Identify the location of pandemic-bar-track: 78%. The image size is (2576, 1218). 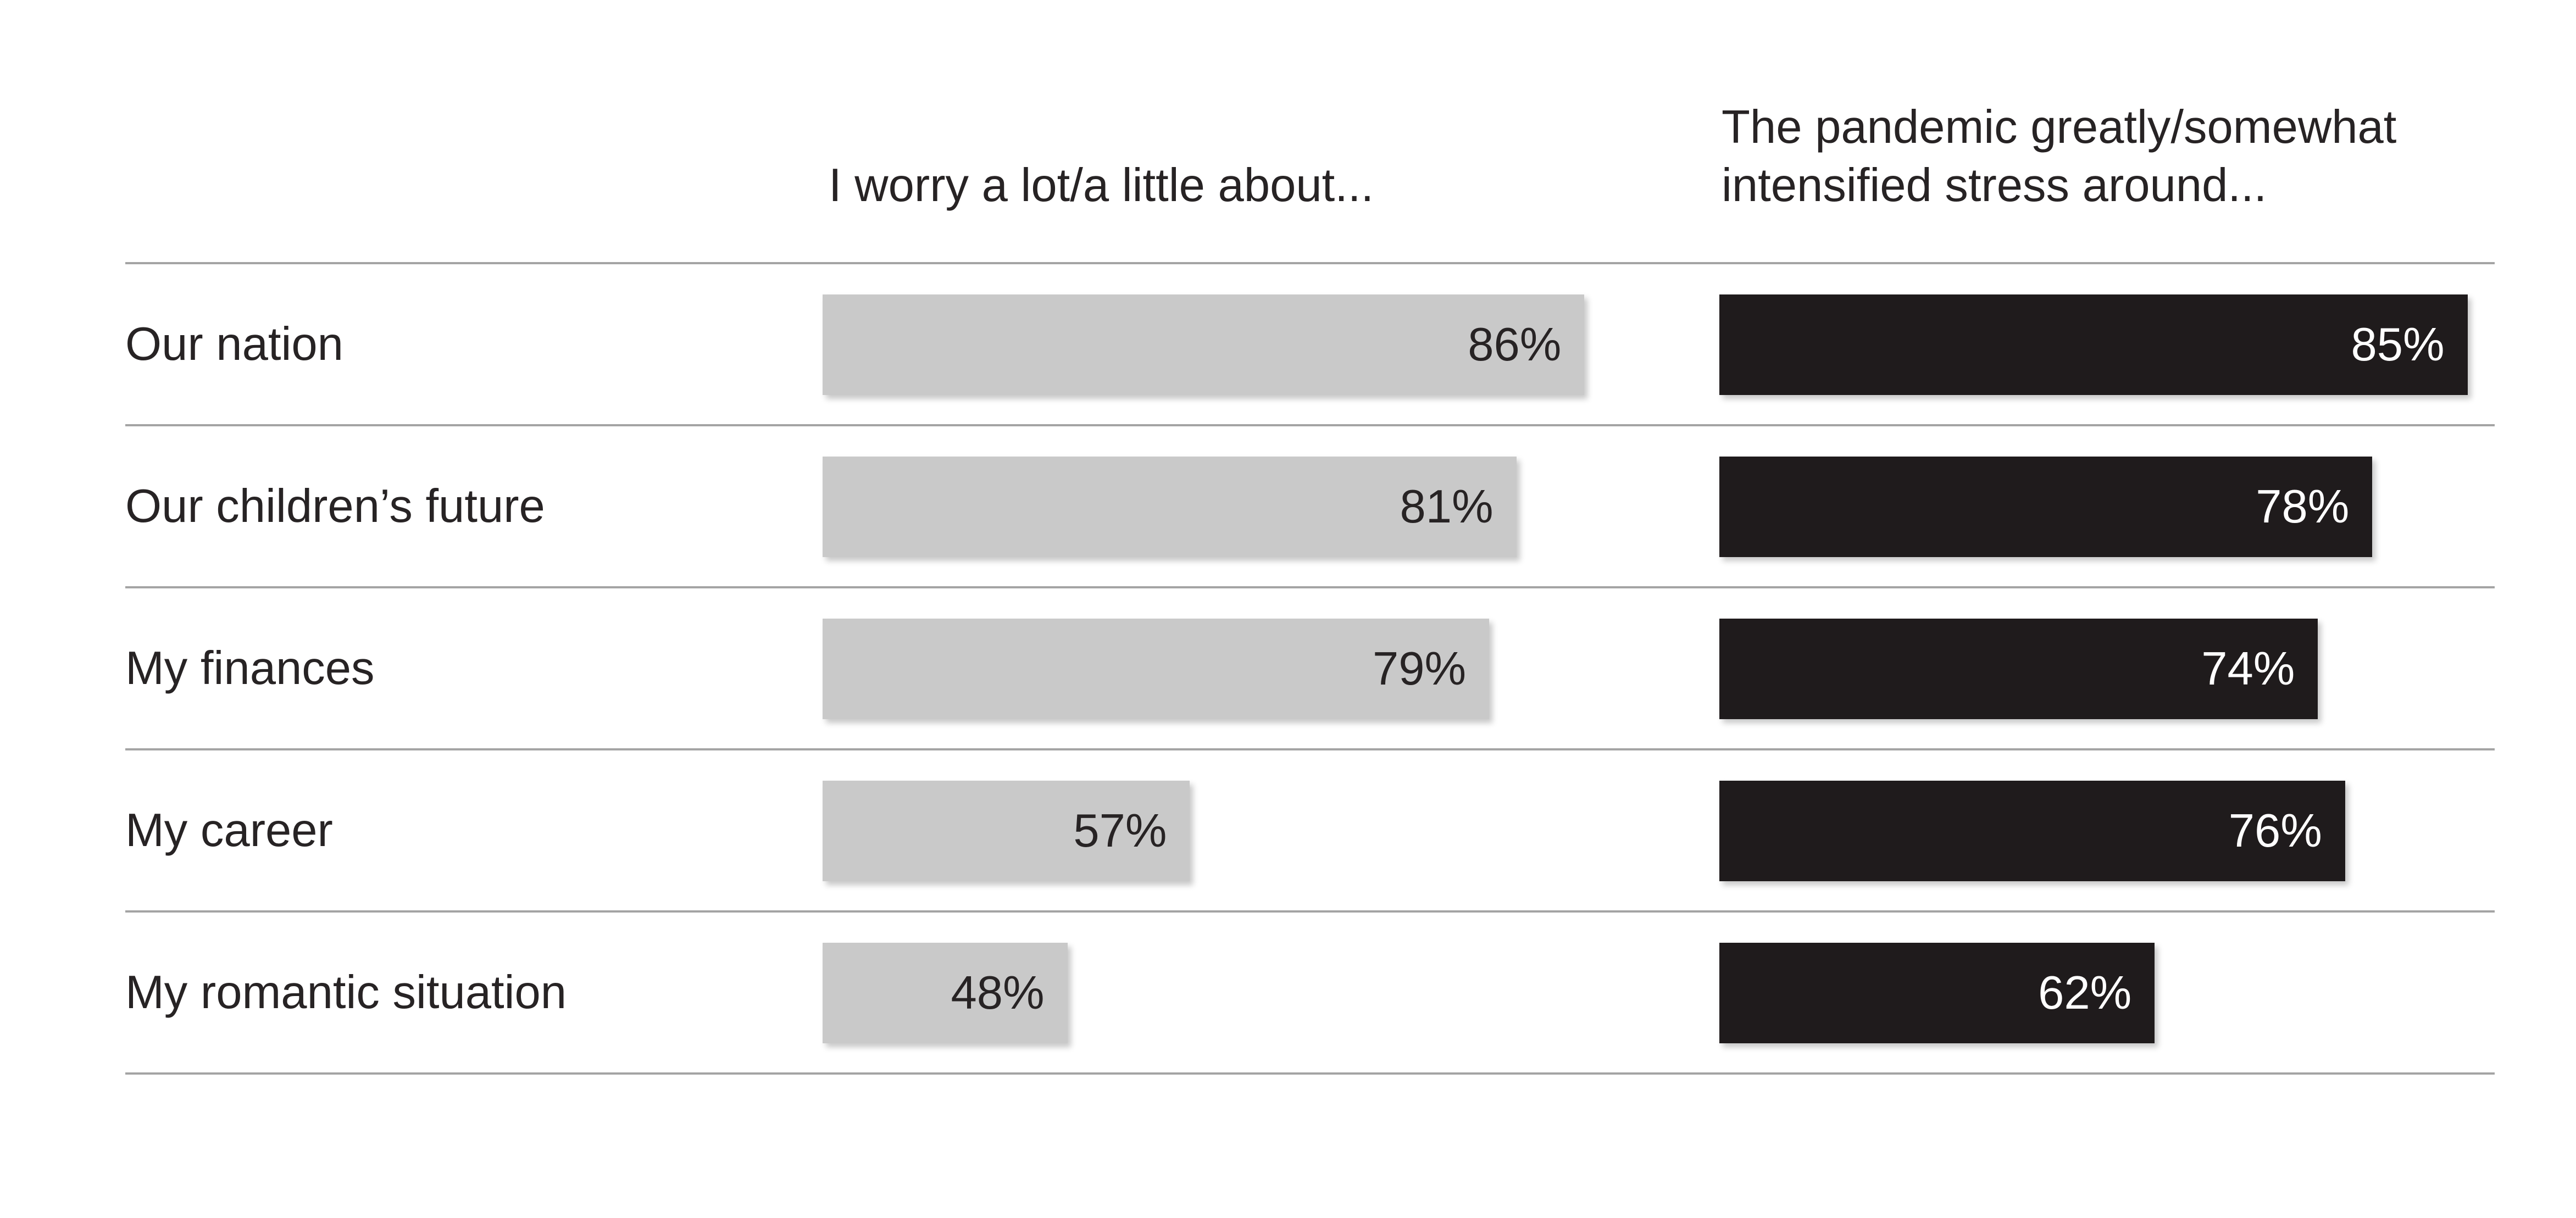
(2147, 507).